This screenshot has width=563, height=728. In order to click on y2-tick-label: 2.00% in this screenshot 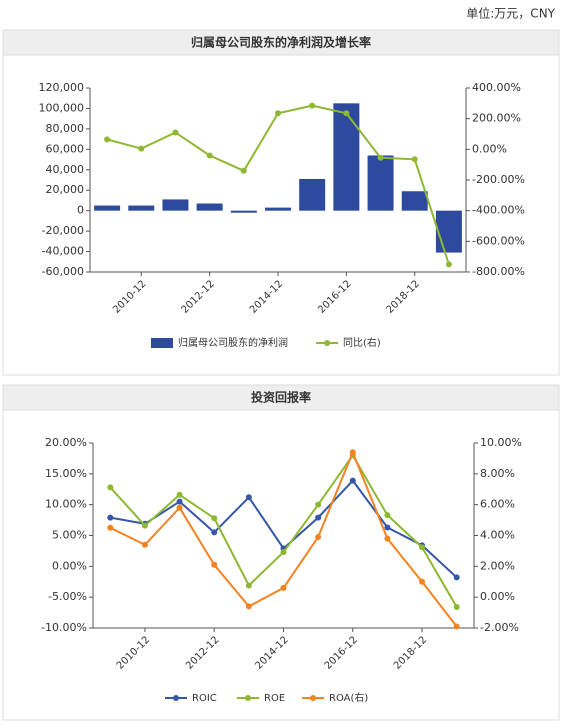, I will do `click(497, 565)`.